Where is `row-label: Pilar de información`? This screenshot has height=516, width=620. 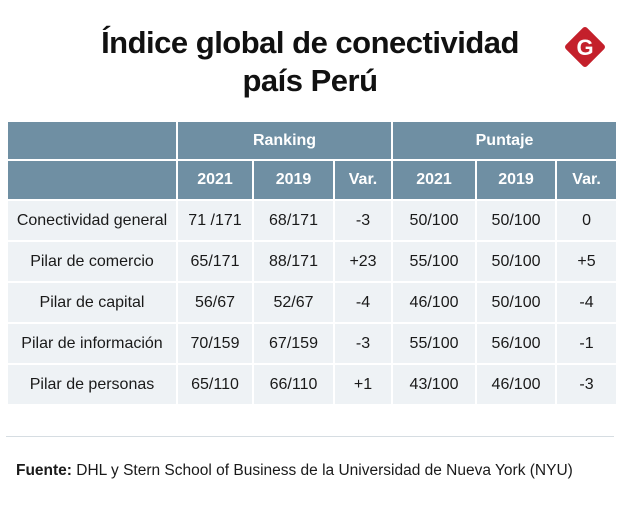
row-label: Pilar de información is located at coordinates (92, 343).